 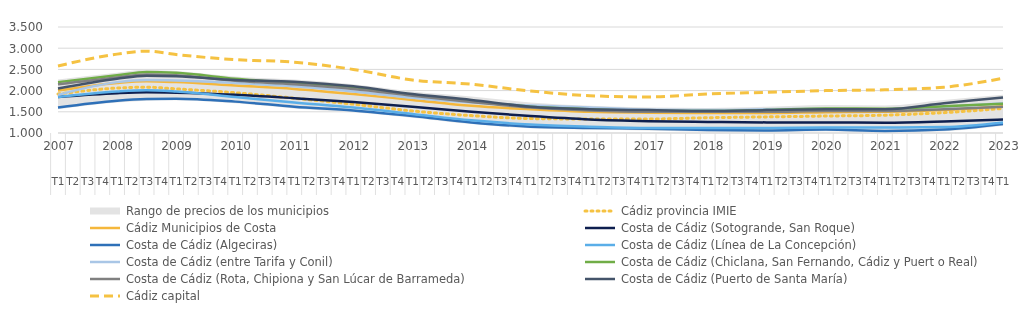 What do you see at coordinates (25, 90) in the screenshot?
I see `y-tick-label: 2.000` at bounding box center [25, 90].